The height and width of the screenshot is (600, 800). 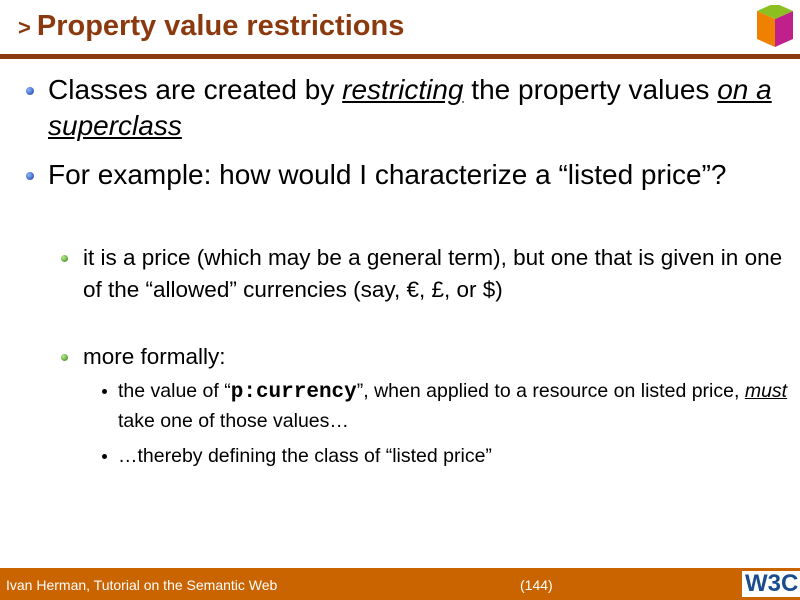 I want to click on slide-title: > Property value restrictions, so click(x=211, y=26).